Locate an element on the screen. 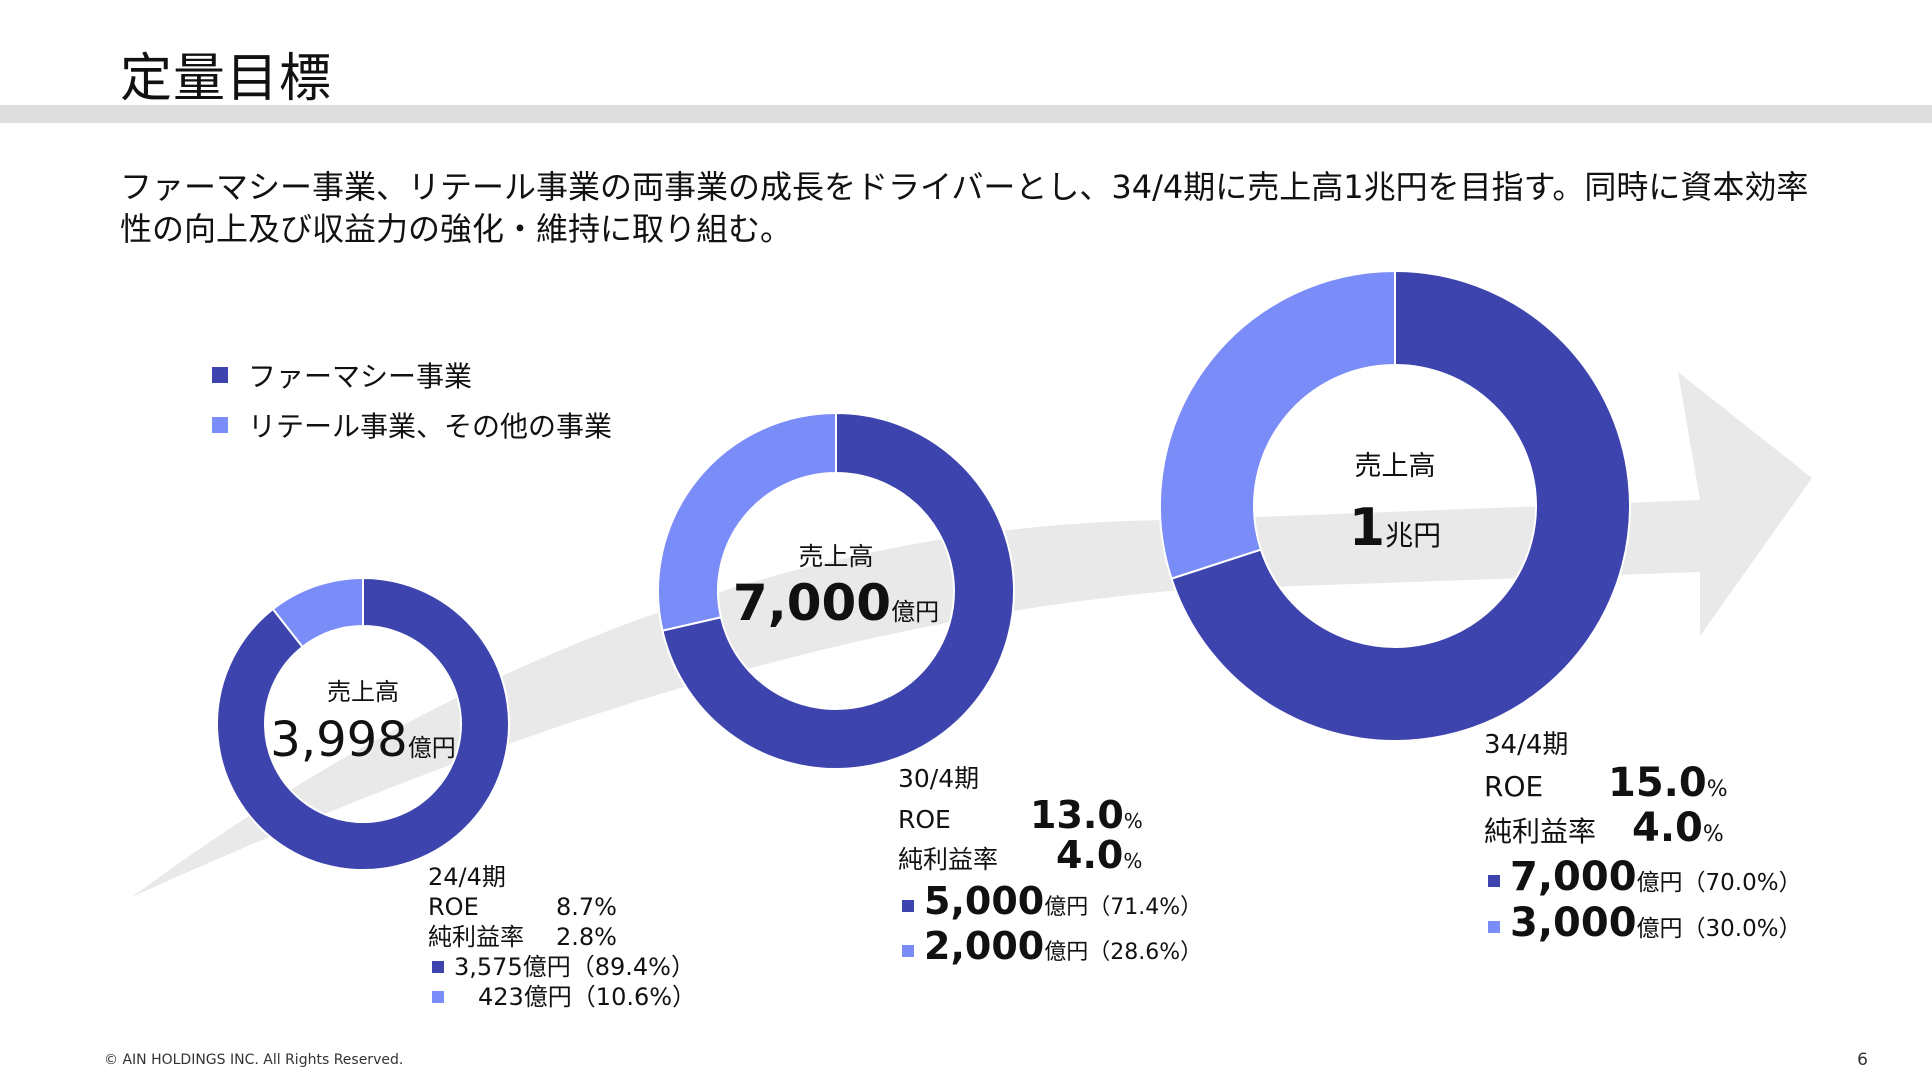  donut-2-slice-retail is located at coordinates (747, 521).